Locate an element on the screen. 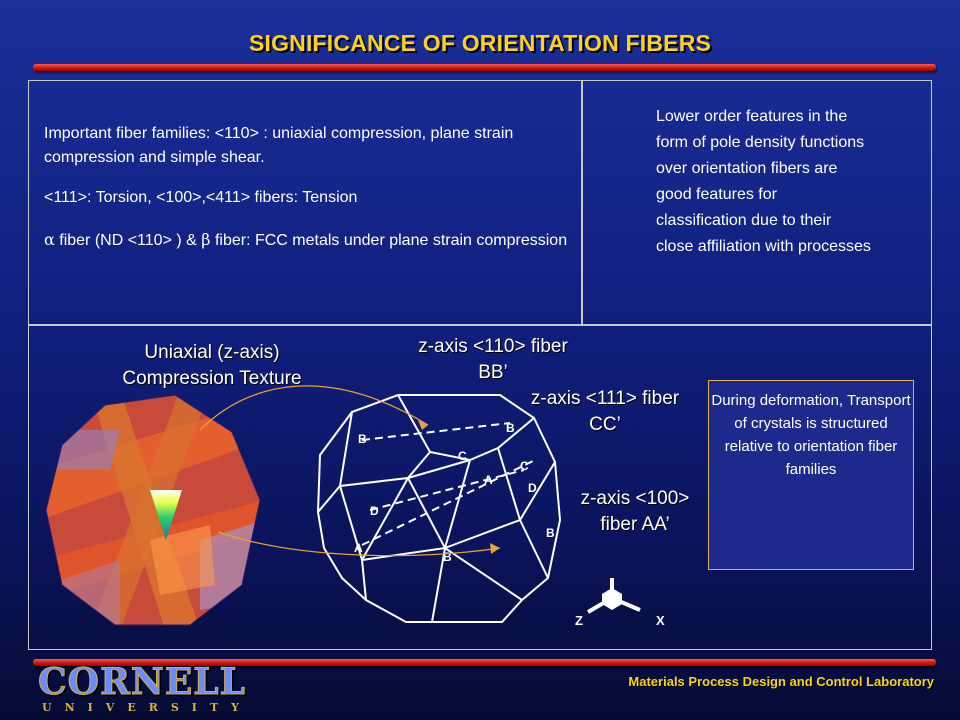 The image size is (960, 720). letter-c-1: C is located at coordinates (462, 456).